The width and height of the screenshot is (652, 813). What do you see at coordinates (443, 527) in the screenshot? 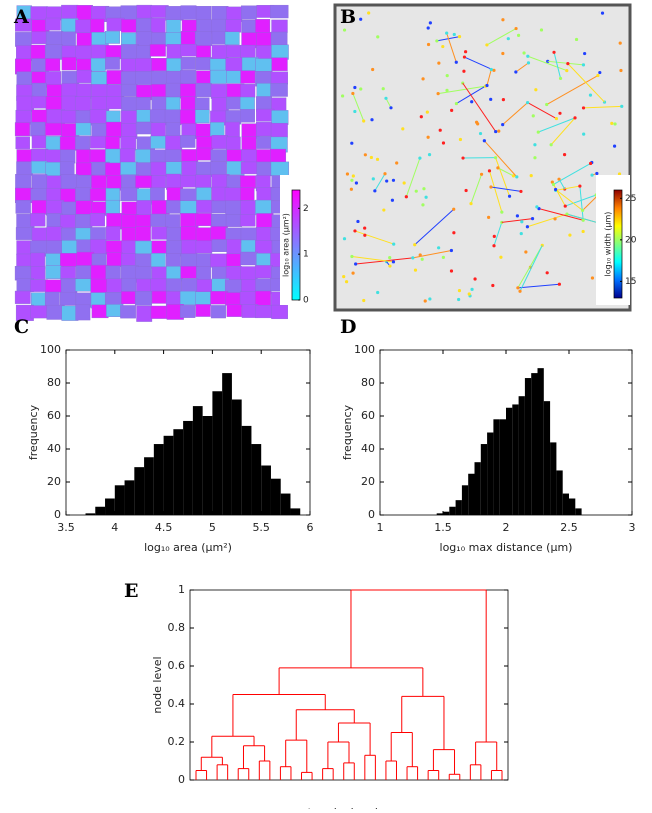
I see `x-tick-label: 1.5` at bounding box center [443, 527].